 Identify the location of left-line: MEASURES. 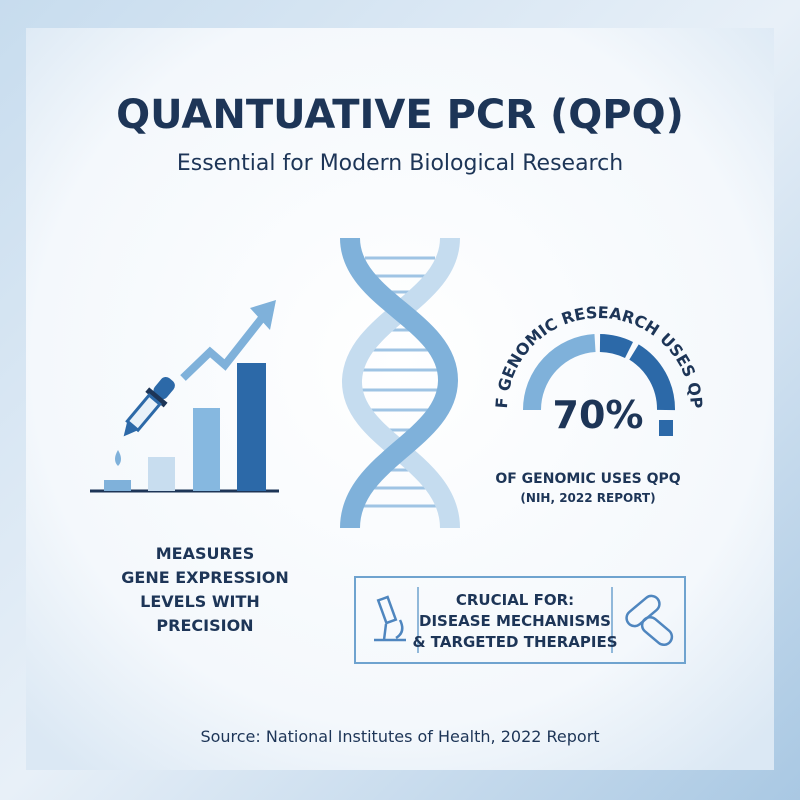
(205, 553).